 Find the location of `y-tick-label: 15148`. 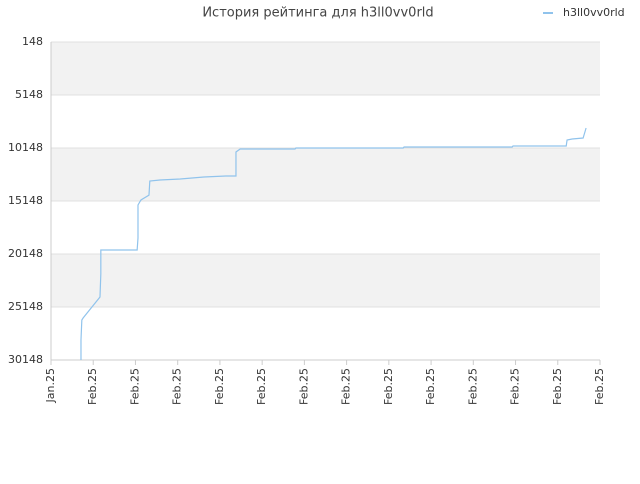

y-tick-label: 15148 is located at coordinates (25, 200).